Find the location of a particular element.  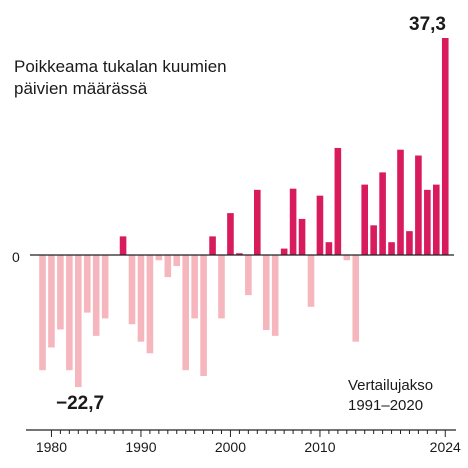

bar-1993 is located at coordinates (168, 266).